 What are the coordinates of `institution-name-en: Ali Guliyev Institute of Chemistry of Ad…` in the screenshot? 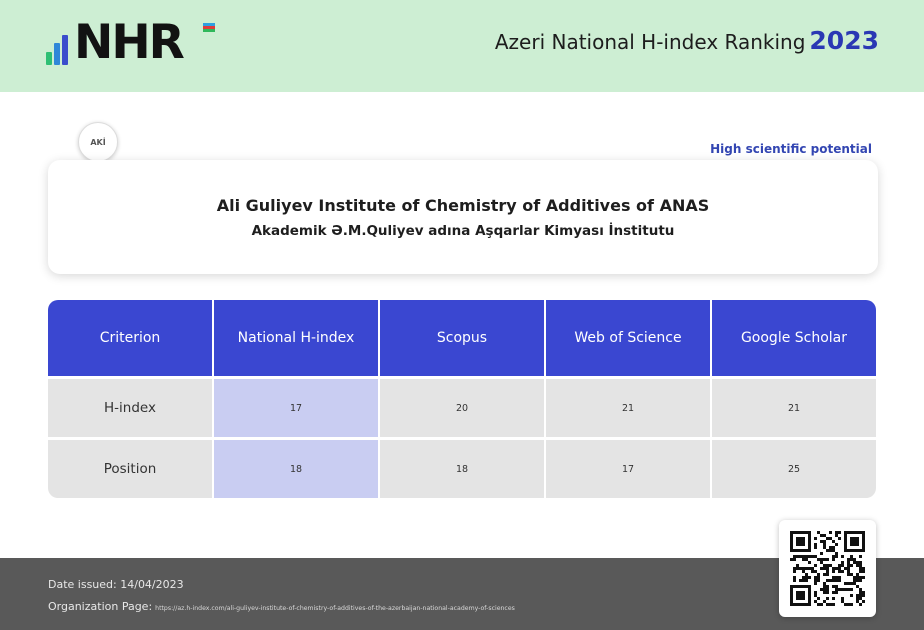 It's located at (463, 205).